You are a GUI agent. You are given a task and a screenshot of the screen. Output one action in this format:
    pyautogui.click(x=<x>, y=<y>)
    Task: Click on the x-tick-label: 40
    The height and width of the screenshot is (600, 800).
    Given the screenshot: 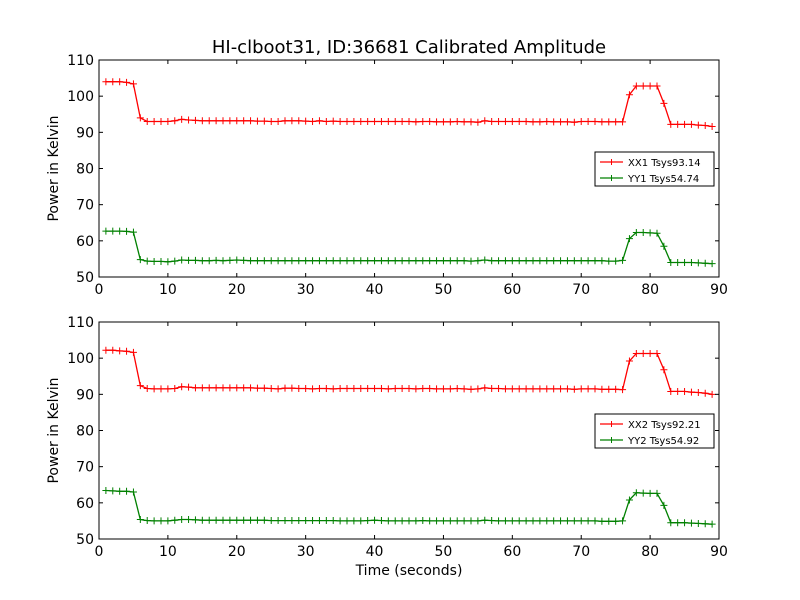 What is the action you would take?
    pyautogui.click(x=375, y=552)
    